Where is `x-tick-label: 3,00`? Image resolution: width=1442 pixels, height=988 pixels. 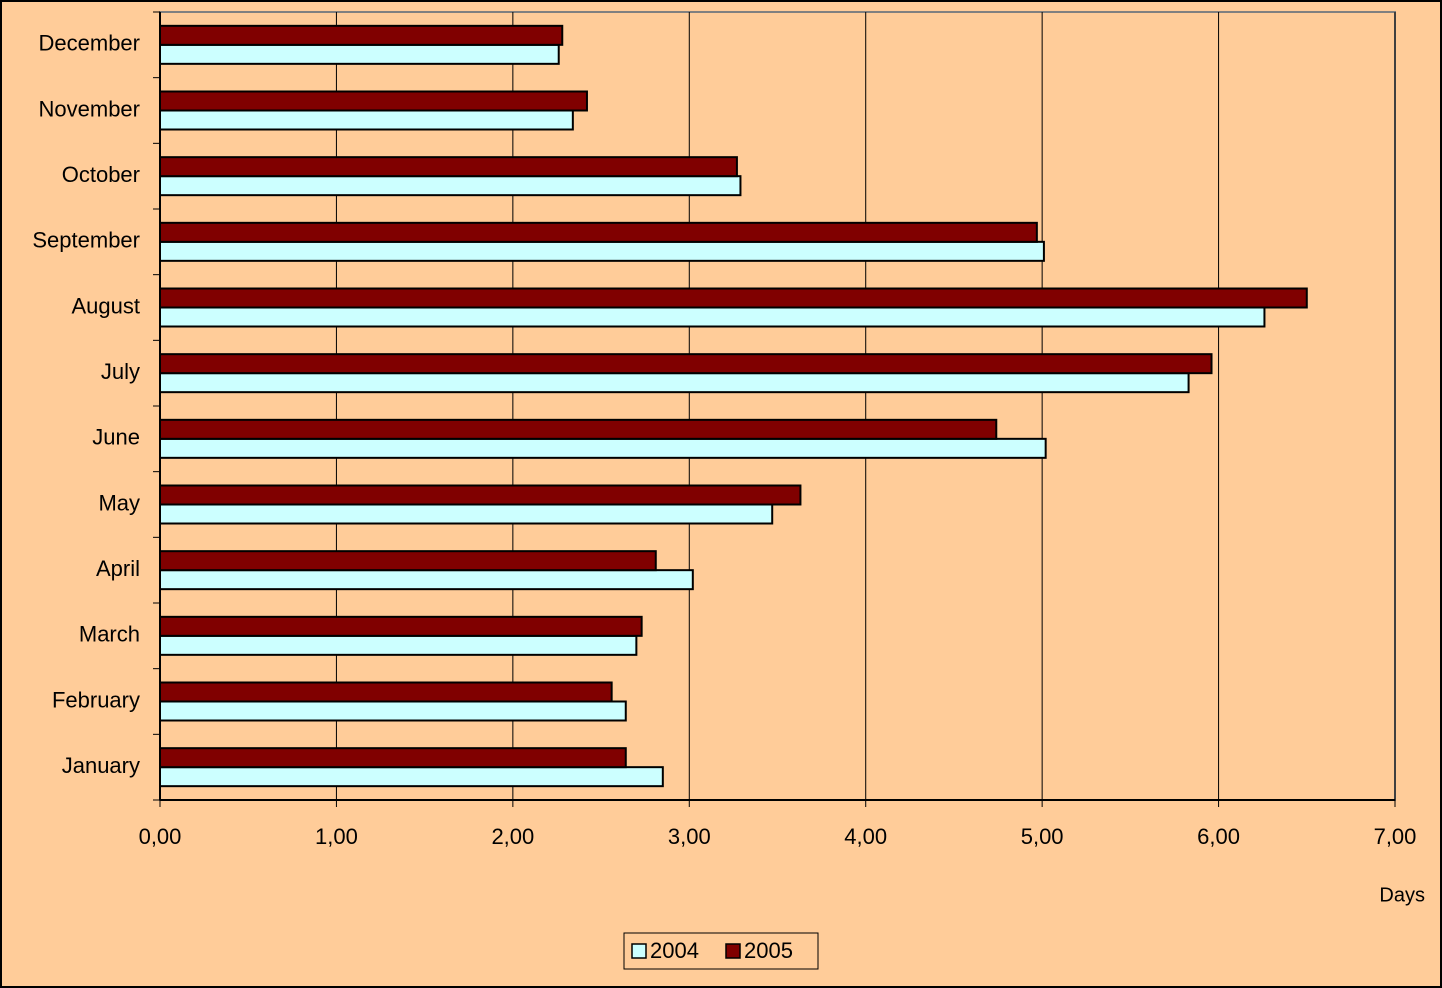
x-tick-label: 3,00 is located at coordinates (689, 836).